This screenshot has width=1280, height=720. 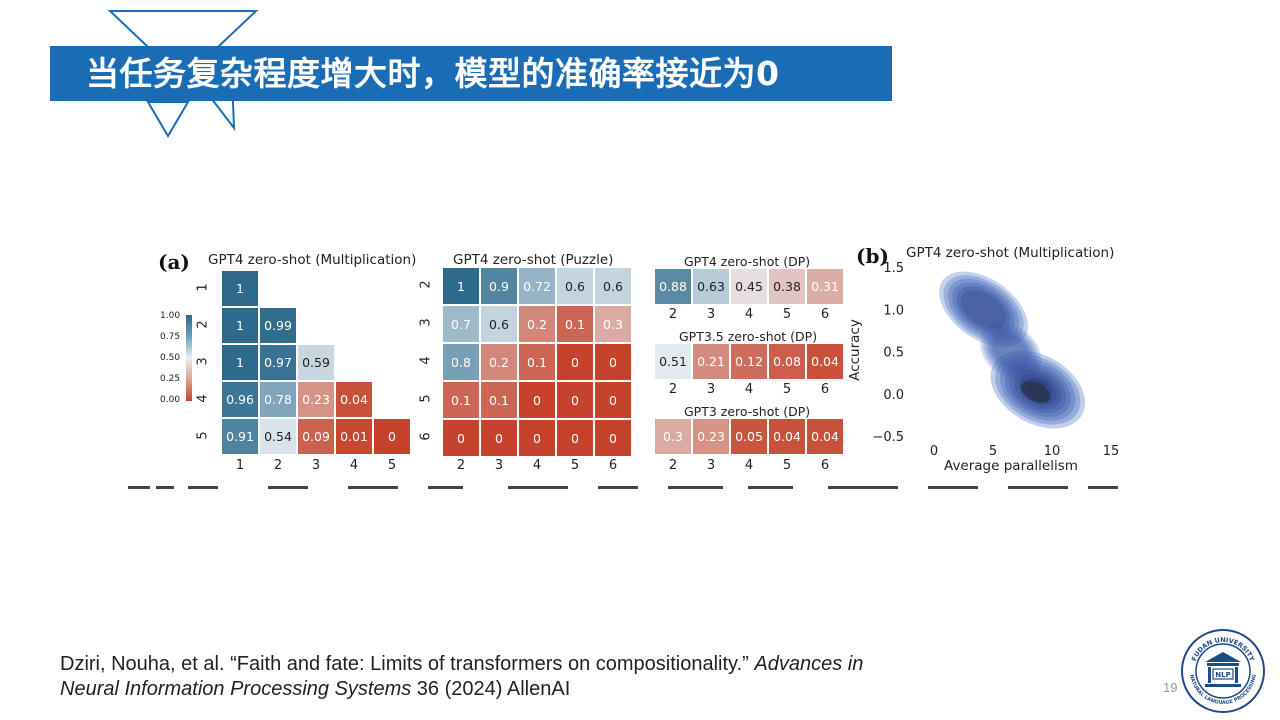 What do you see at coordinates (240, 465) in the screenshot?
I see `x-tick: 1` at bounding box center [240, 465].